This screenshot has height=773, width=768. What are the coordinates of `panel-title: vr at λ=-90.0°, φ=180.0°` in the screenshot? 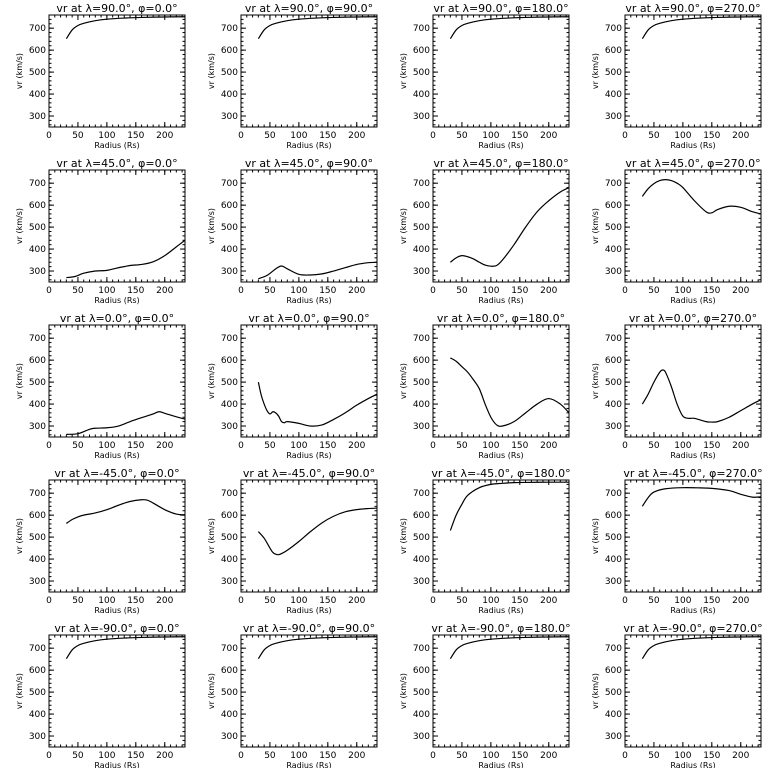 It's located at (500, 628).